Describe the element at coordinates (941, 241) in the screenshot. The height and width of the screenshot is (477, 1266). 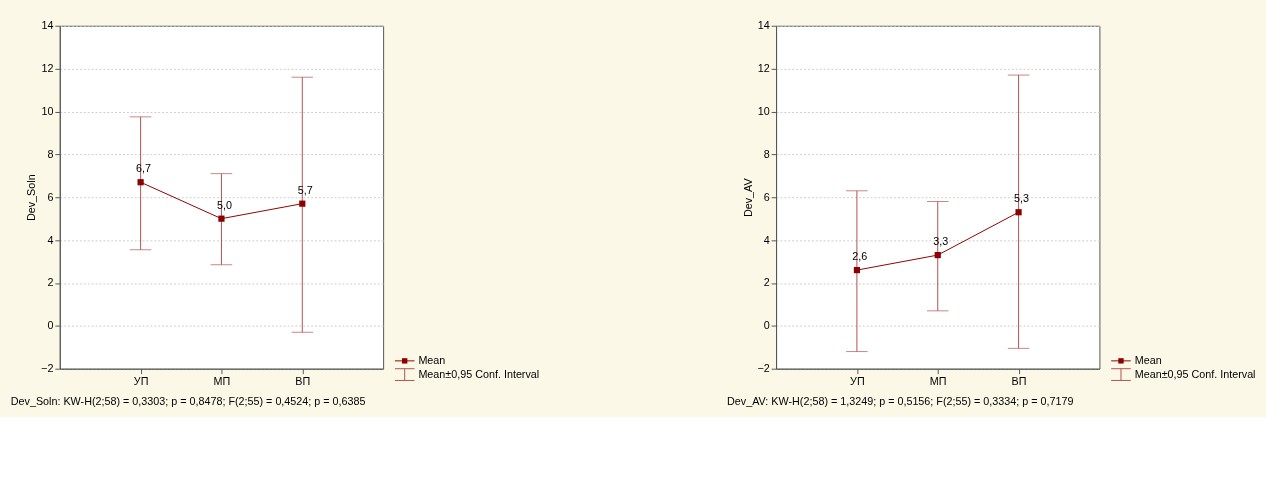
I see `data-label: 3,3` at that location.